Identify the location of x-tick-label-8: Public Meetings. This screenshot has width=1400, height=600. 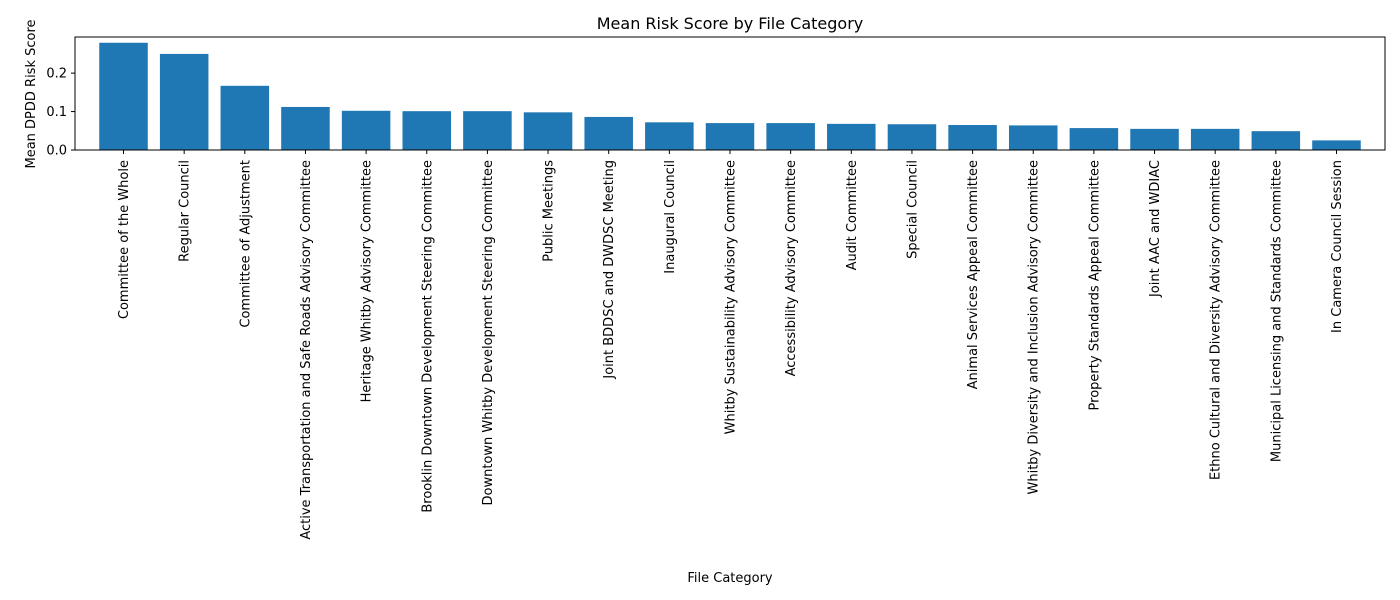
(549, 211).